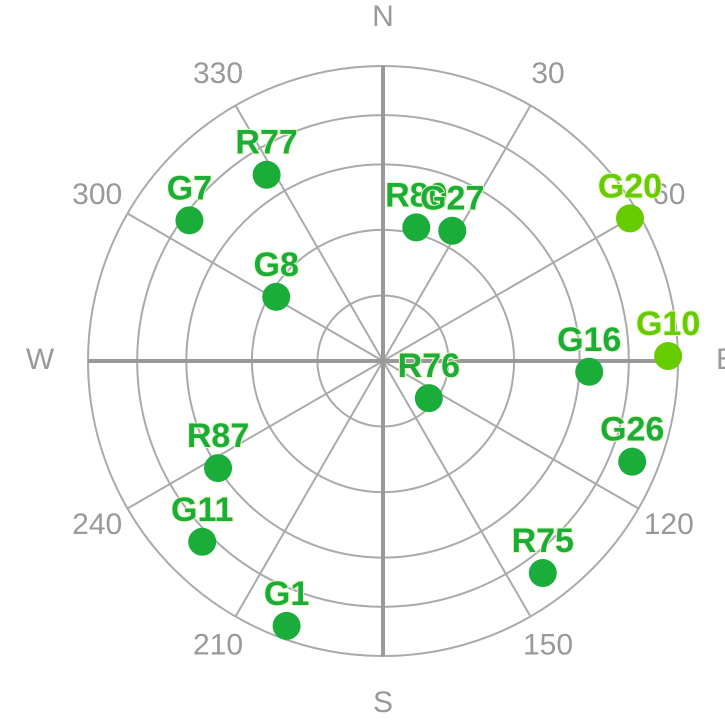  Describe the element at coordinates (286, 594) in the screenshot. I see `satellite-label: G1` at that location.